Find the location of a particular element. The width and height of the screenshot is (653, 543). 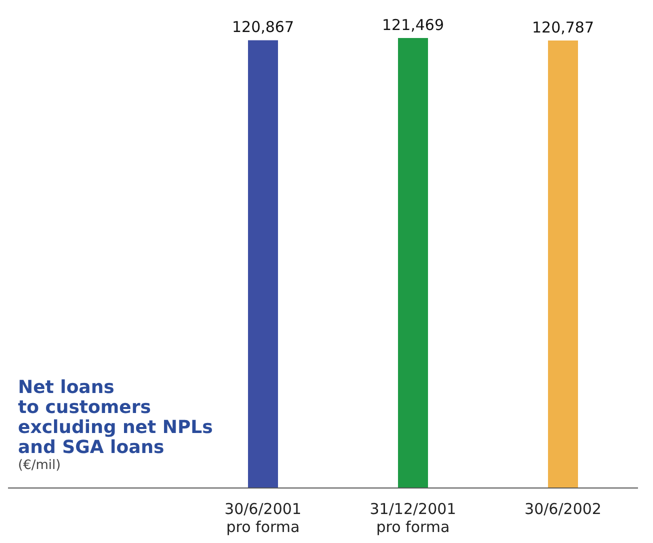

x-tick-label: 30/6/2002 is located at coordinates (563, 509).